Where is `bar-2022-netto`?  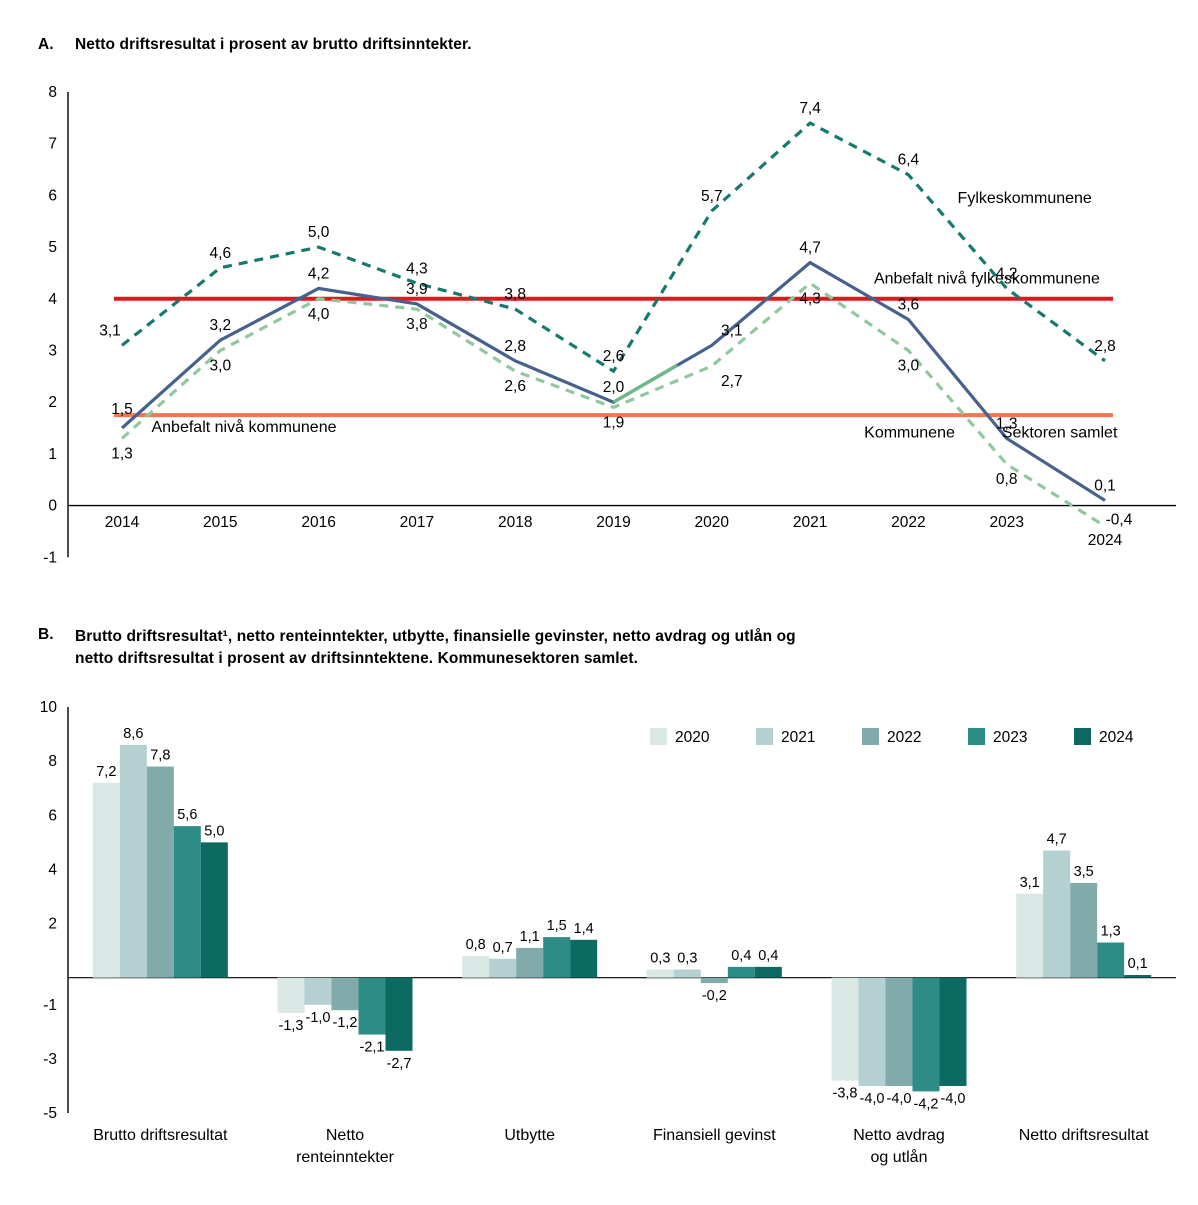 bar-2022-netto is located at coordinates (345, 994).